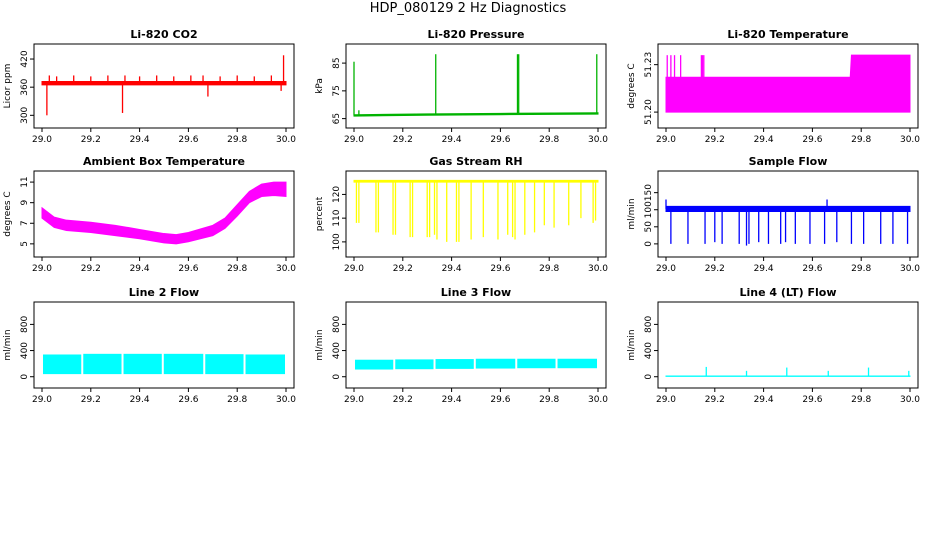 The image size is (936, 540). What do you see at coordinates (25, 181) in the screenshot?
I see `y-tick-label: 11` at bounding box center [25, 181].